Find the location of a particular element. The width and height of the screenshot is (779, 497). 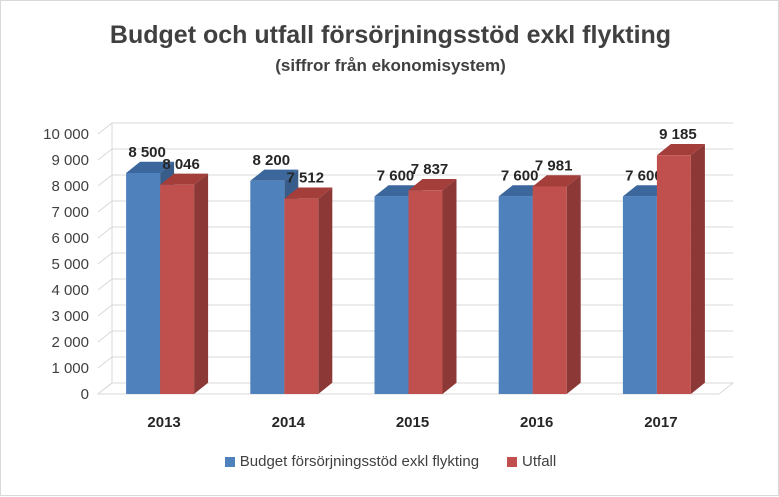

y-tick-label: 8 000 is located at coordinates (70, 186).